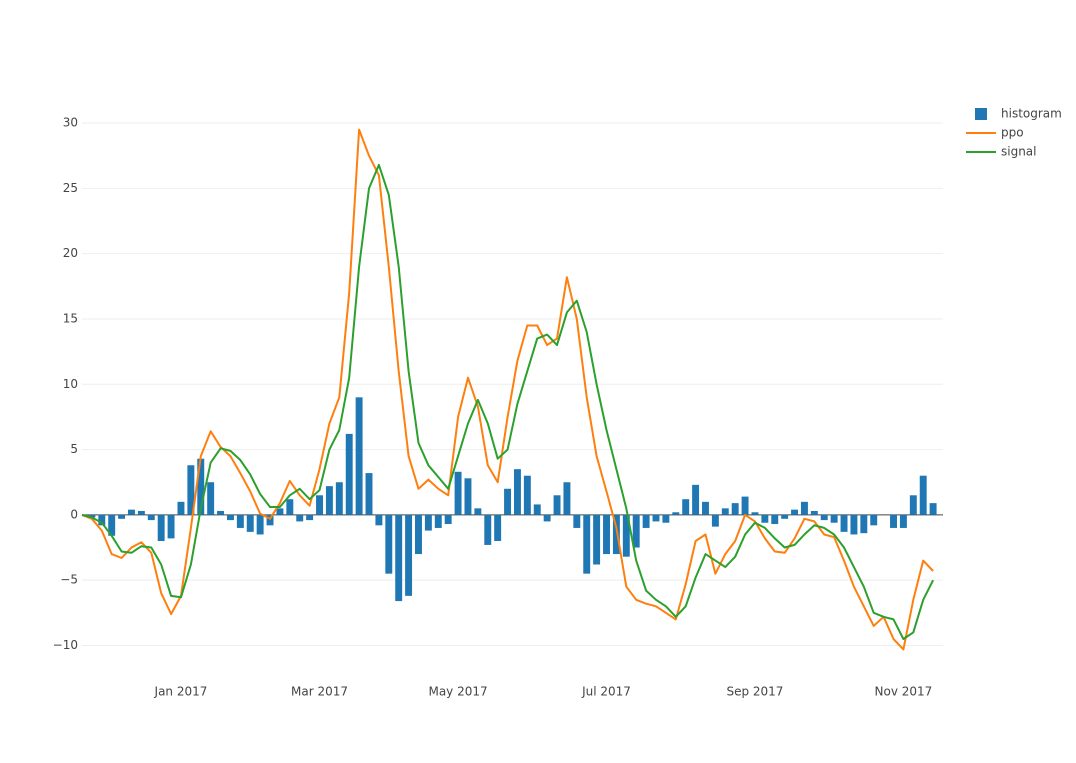 The height and width of the screenshot is (763, 1076). What do you see at coordinates (1031, 114) in the screenshot?
I see `legend-label: histogram` at bounding box center [1031, 114].